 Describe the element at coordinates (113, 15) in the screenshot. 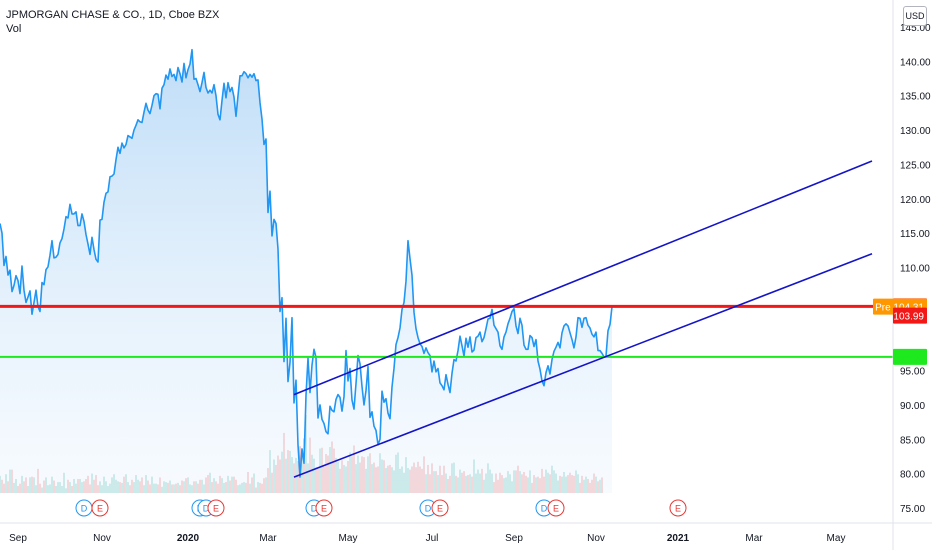

I see `symbol-title: JPMORGAN CHASE & CO., 1D, Cboe BZX` at that location.